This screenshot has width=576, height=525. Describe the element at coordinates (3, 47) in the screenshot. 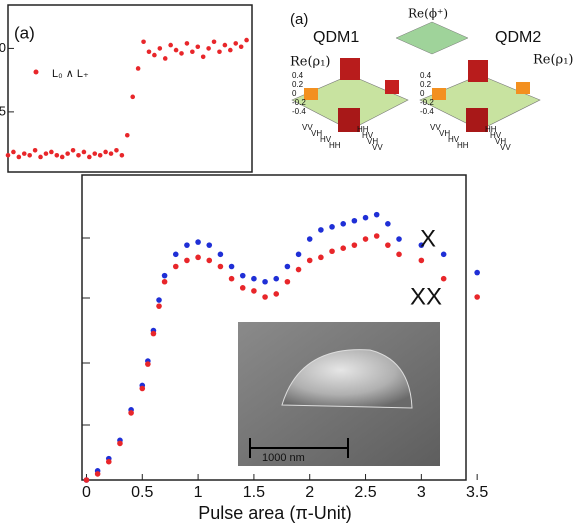

I see `y-tick-label: 0` at that location.